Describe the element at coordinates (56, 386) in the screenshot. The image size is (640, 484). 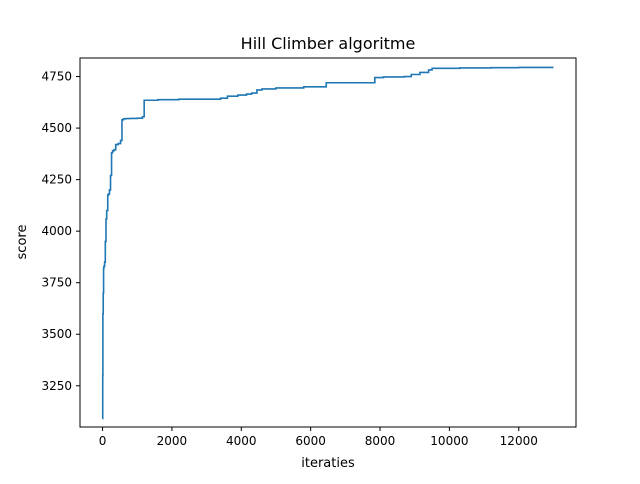
I see `y-tick-label: 3250` at that location.